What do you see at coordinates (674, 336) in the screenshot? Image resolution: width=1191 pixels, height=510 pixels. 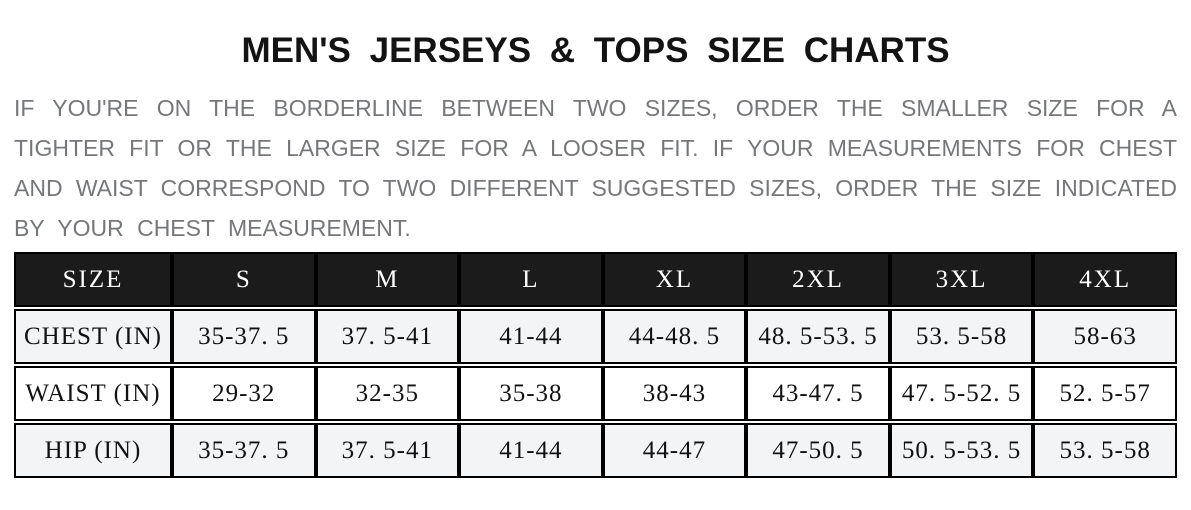 I see `chest-value: 44-48. 5` at bounding box center [674, 336].